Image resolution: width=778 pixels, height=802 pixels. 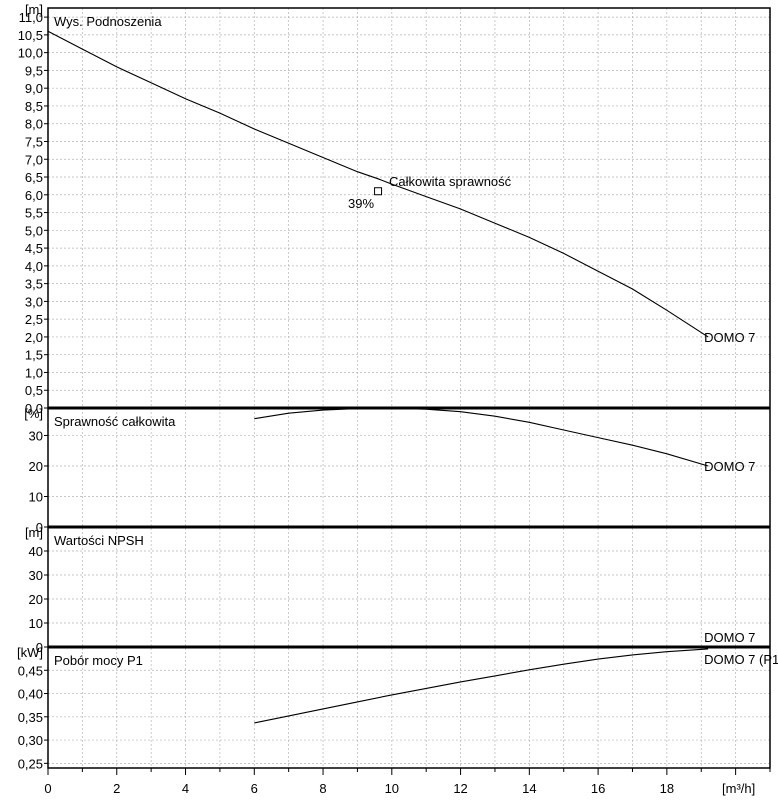 I want to click on warto-ci-npsh-y-tick-label: 20, so click(x=36, y=599).